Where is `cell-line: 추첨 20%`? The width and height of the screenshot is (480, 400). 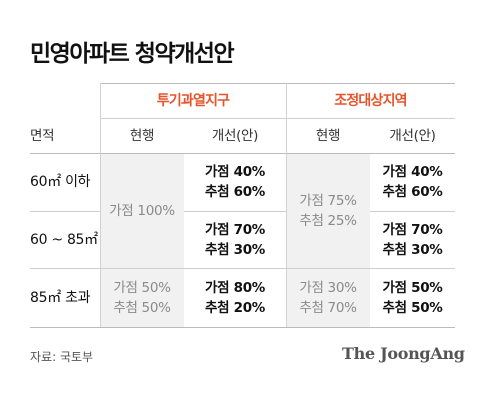
cell-line: 추첨 20% is located at coordinates (235, 307).